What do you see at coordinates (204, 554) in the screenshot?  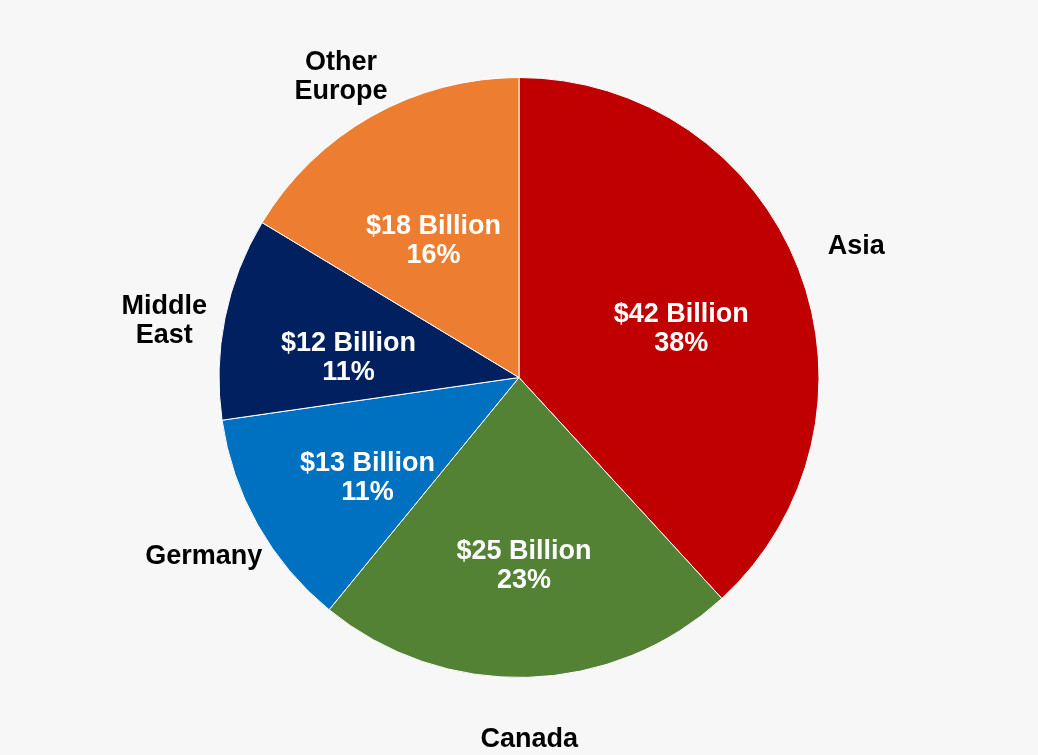 I see `slice-label: Germany` at bounding box center [204, 554].